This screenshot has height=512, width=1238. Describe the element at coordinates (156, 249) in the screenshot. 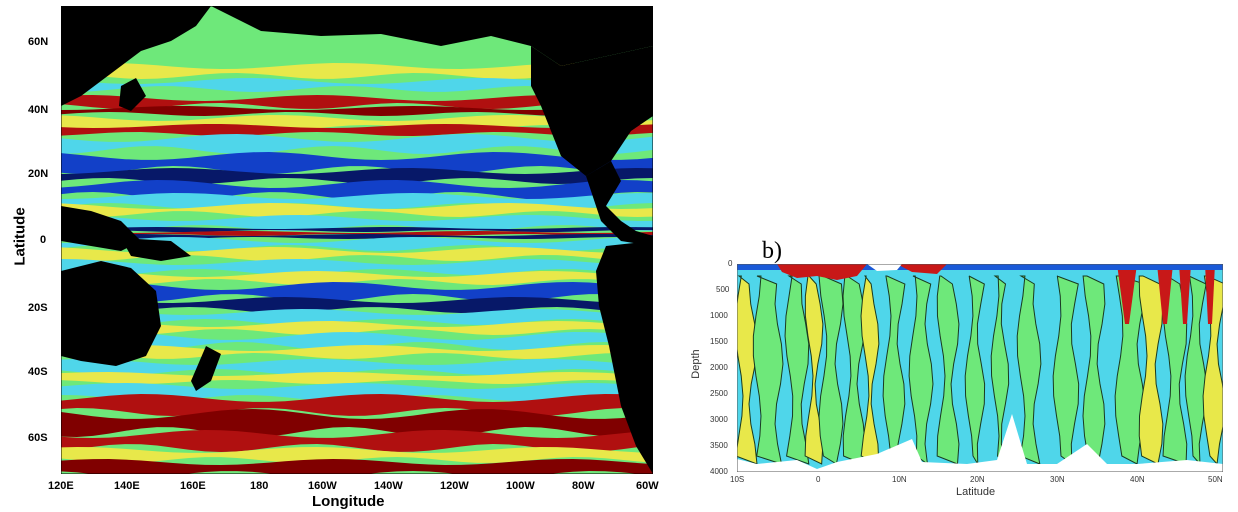

I see `land-new-guinea` at that location.